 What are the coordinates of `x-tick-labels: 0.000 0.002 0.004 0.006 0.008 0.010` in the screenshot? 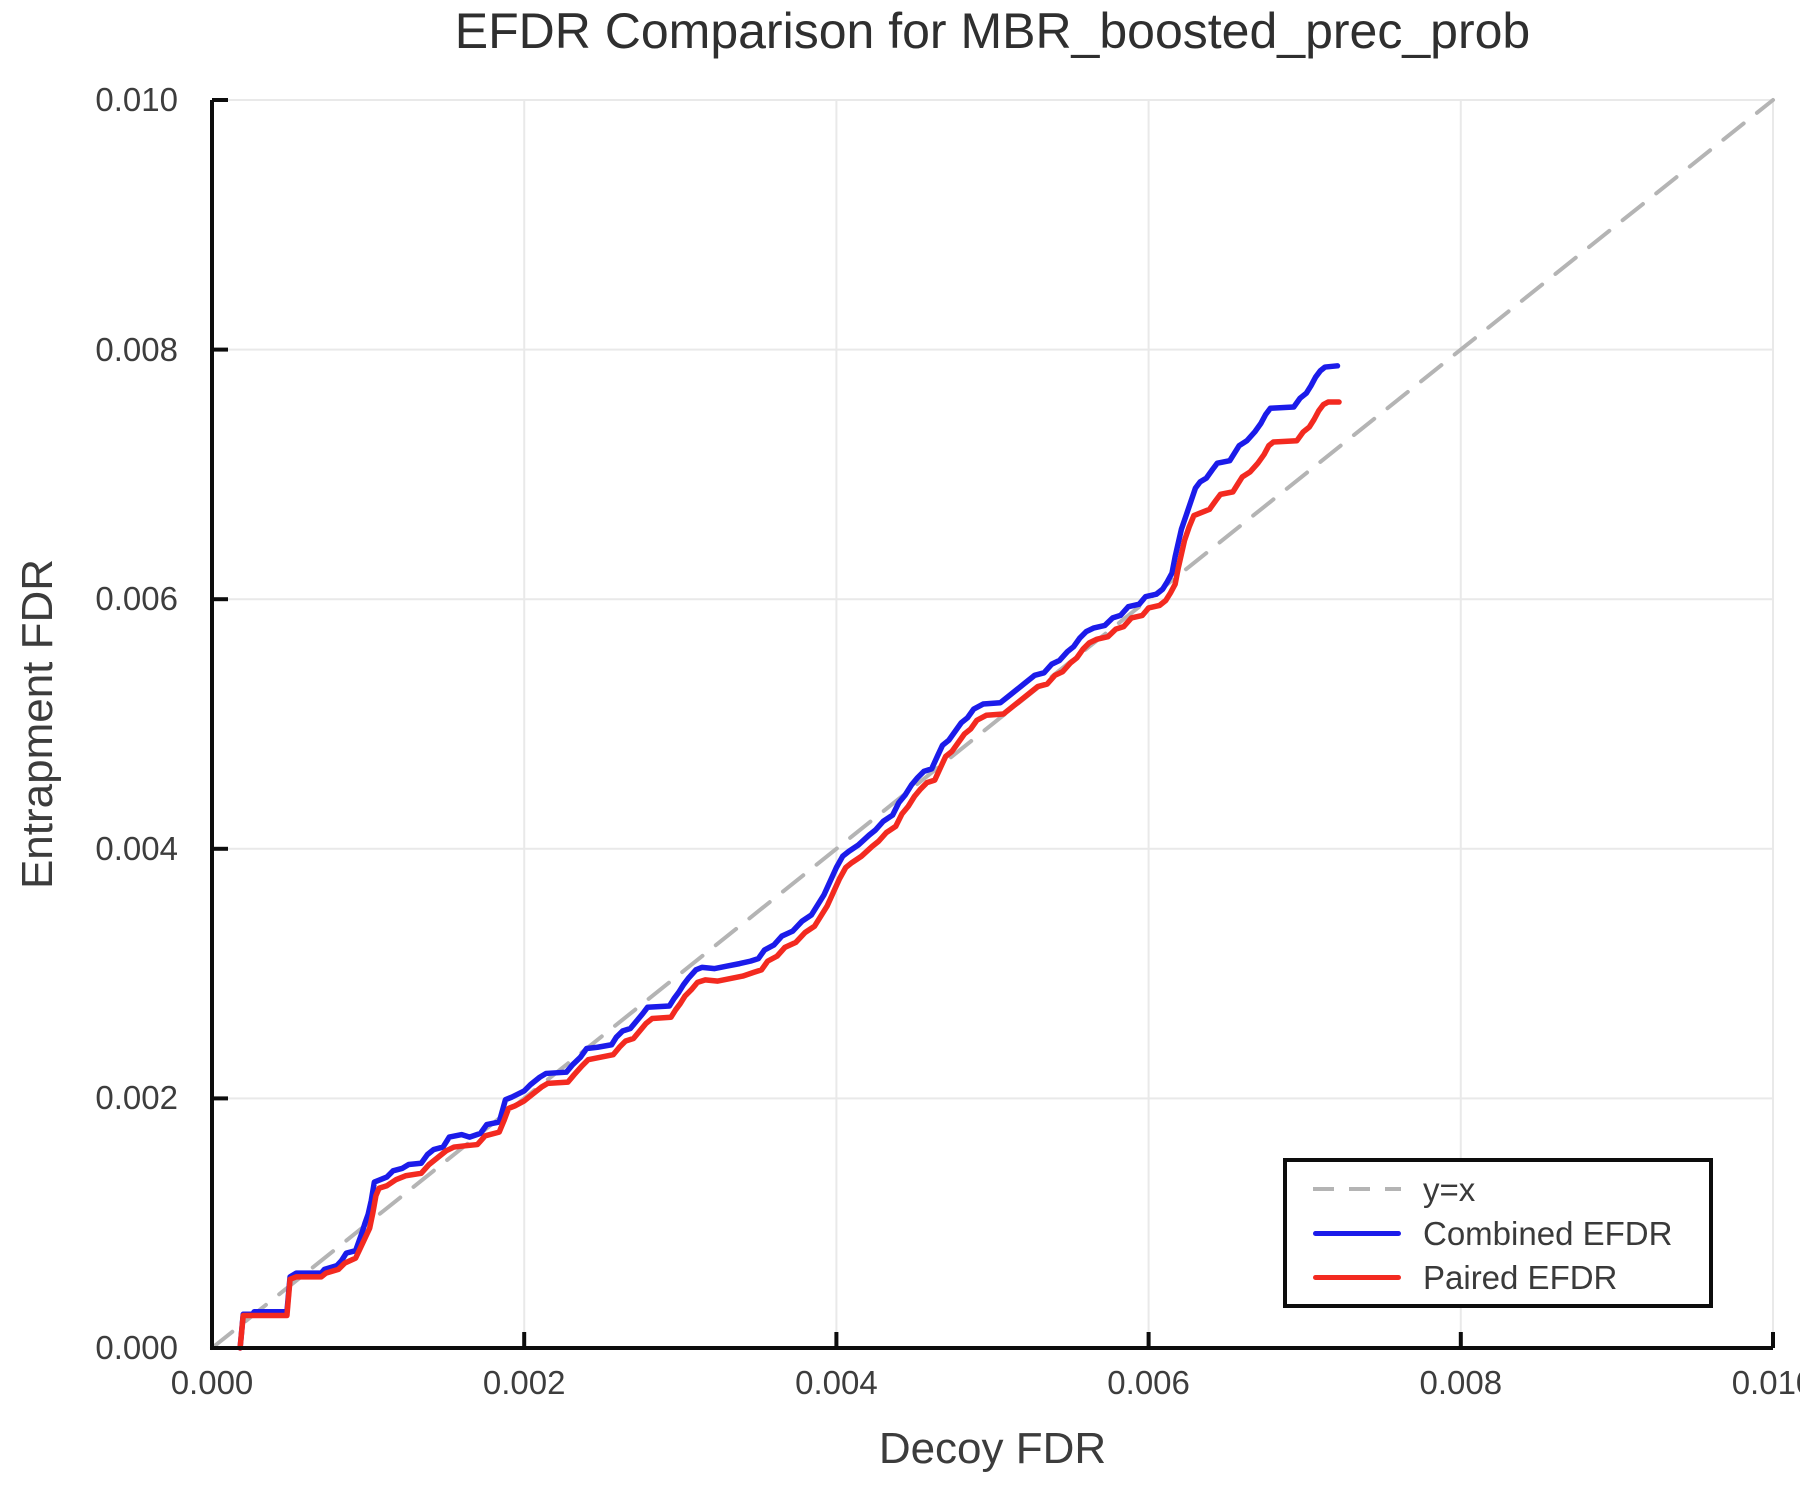 It's located at (900, 1384).